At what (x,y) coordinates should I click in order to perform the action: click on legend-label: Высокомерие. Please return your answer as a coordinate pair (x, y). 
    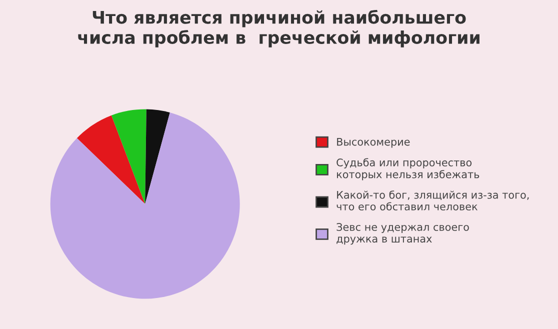
    Looking at the image, I should click on (373, 143).